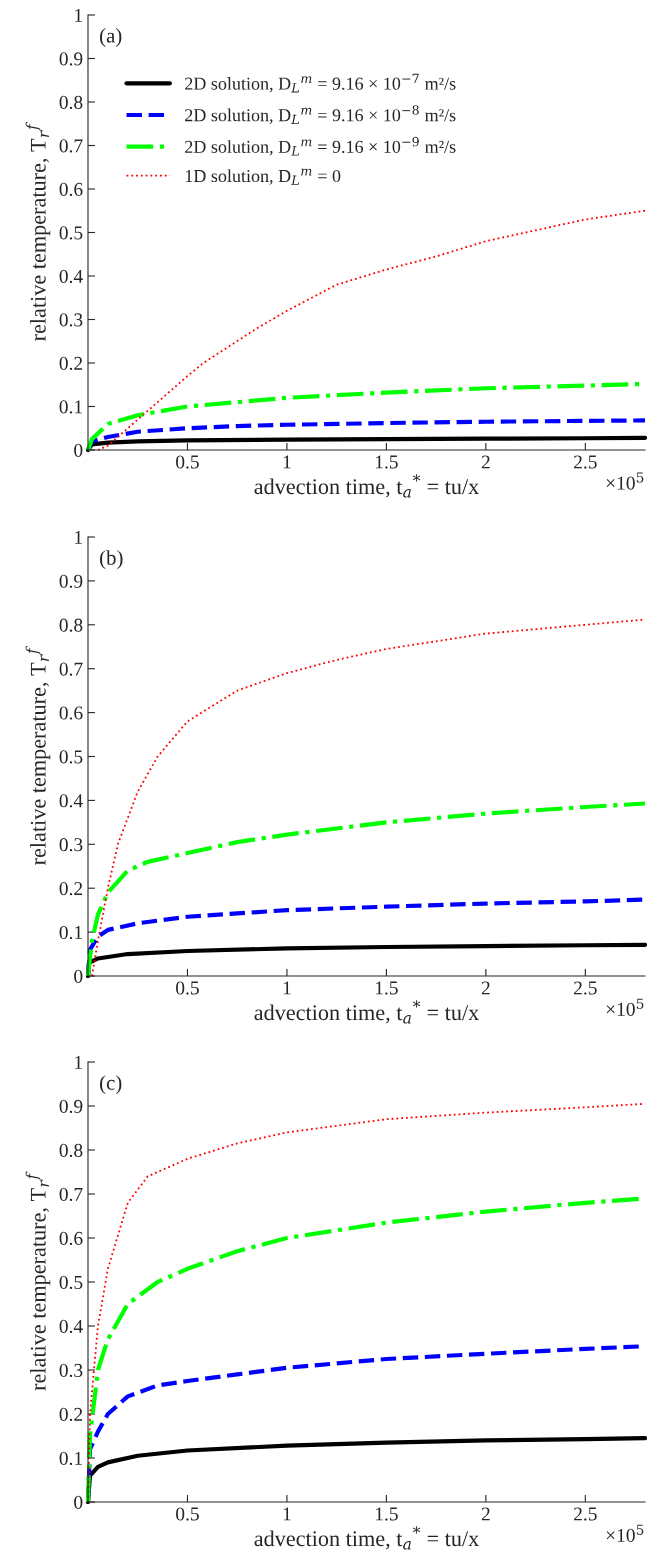 This screenshot has width=647, height=1564. Describe the element at coordinates (320, 146) in the screenshot. I see `legend-label: 2D solution, D$_{L}$$^{m}$ = 9.16 × 10$^{−9}$ m²/s` at that location.